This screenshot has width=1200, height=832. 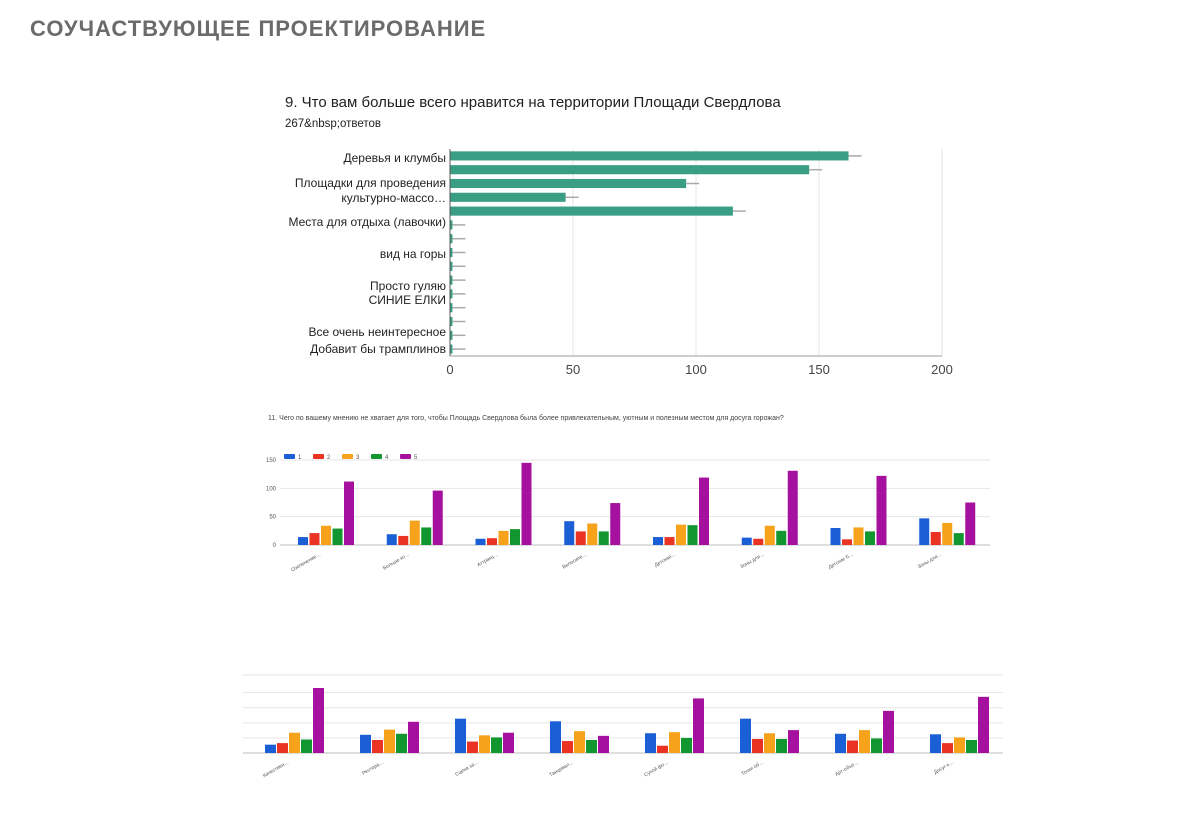 I want to click on y-tick-label: 0, so click(x=275, y=546).